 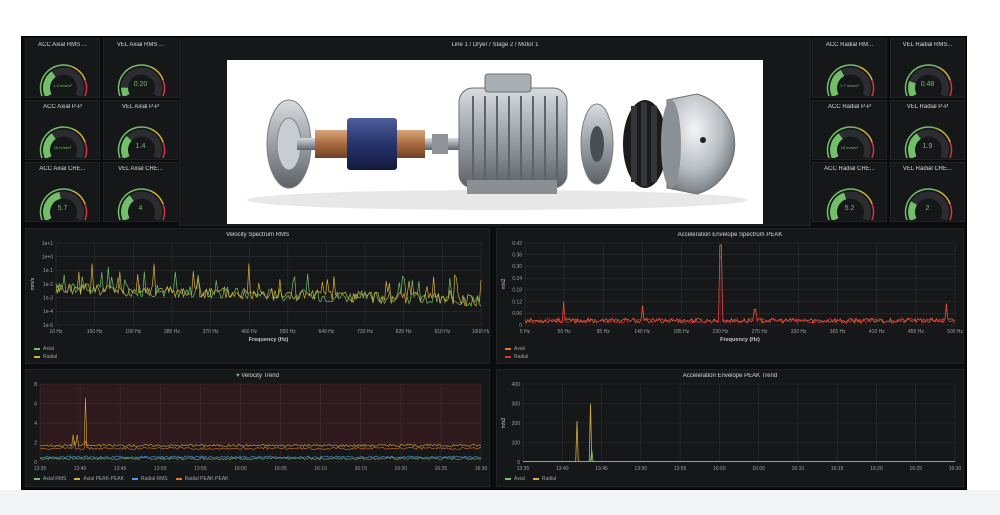 What do you see at coordinates (495, 45) in the screenshot?
I see `dashboard-title: Line 1 / Dryer / Stage 2 / Motor 1` at bounding box center [495, 45].